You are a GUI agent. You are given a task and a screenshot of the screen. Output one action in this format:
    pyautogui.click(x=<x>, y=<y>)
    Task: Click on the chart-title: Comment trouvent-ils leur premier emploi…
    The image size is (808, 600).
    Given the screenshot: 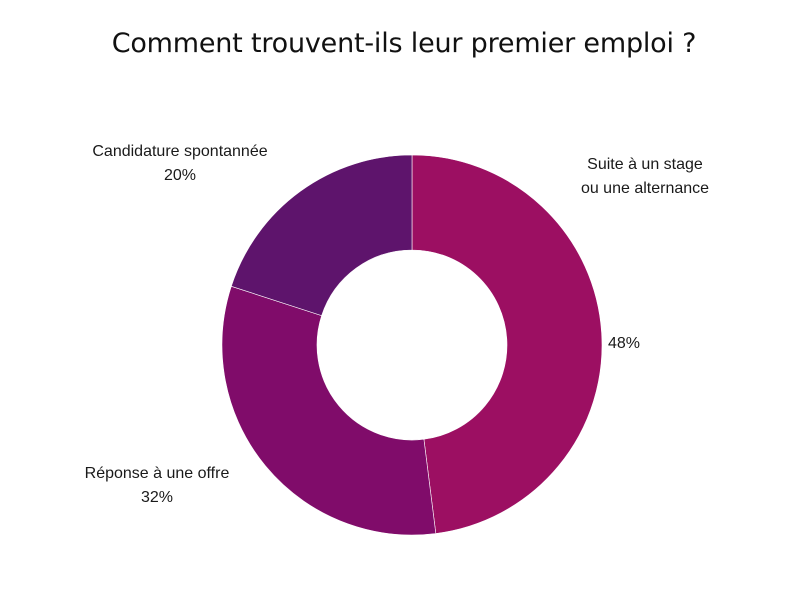 What is the action you would take?
    pyautogui.click(x=404, y=43)
    